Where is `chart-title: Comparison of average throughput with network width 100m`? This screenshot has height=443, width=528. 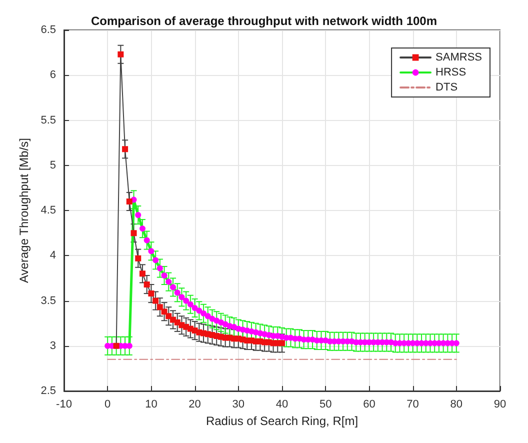 chart-title: Comparison of average throughput with network width 100m is located at coordinates (264, 21).